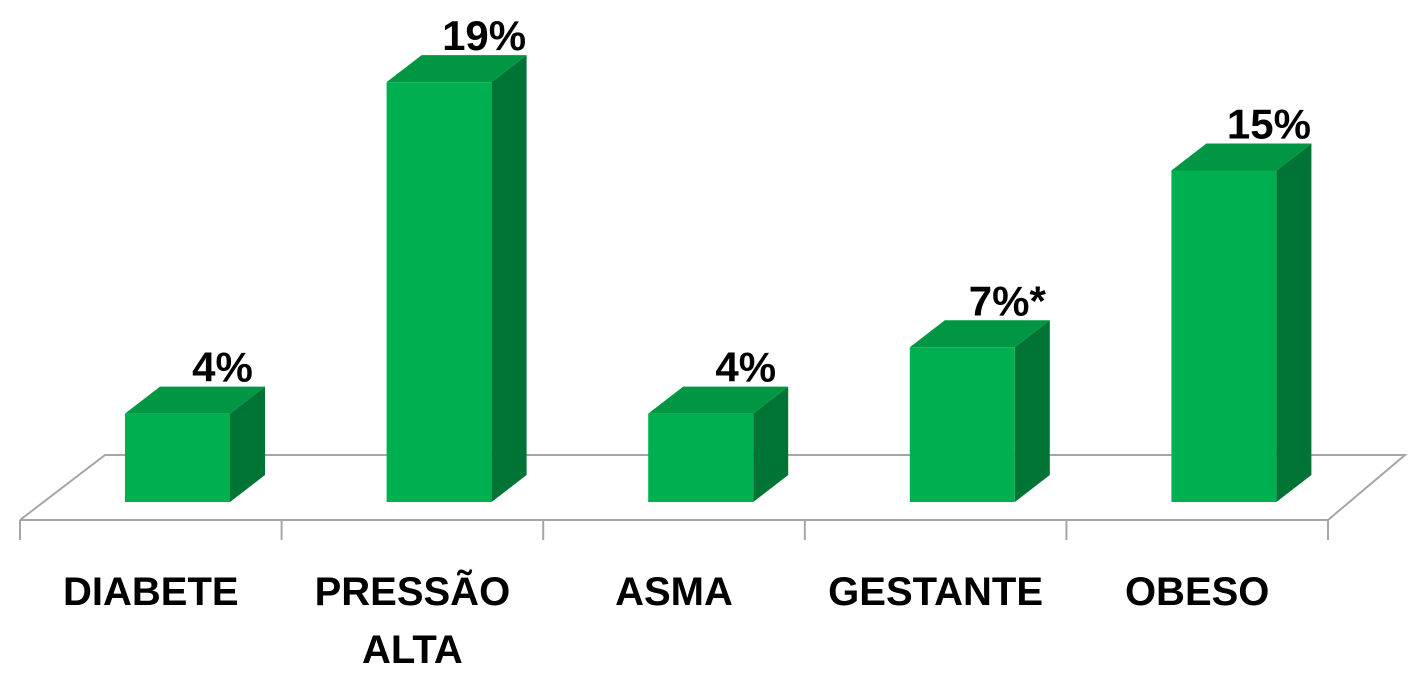 This screenshot has width=1414, height=679. I want to click on value-label: 7%*, so click(1008, 300).